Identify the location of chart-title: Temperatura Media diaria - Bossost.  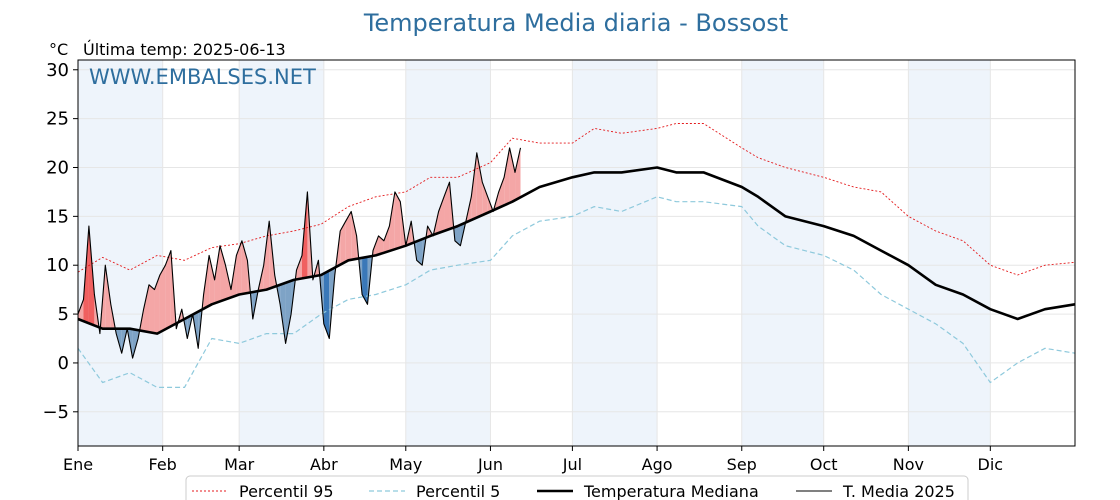
(575, 23).